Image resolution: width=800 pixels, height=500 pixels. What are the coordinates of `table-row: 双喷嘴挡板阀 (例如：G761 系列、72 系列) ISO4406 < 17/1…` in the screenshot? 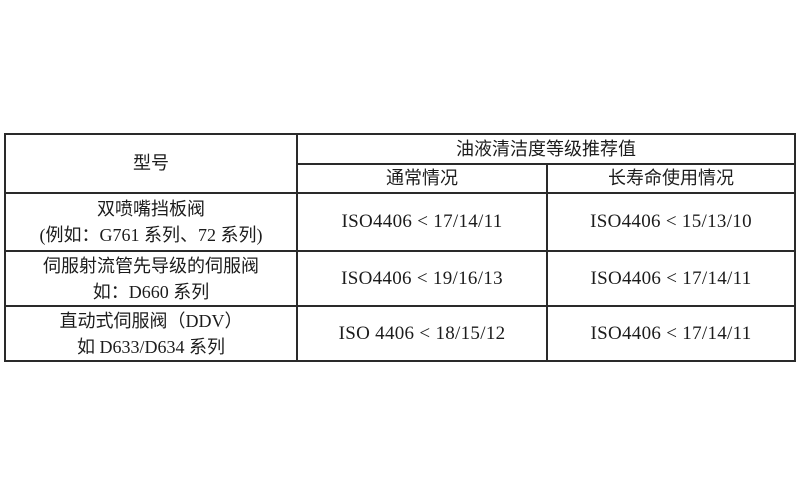 It's located at (400, 222).